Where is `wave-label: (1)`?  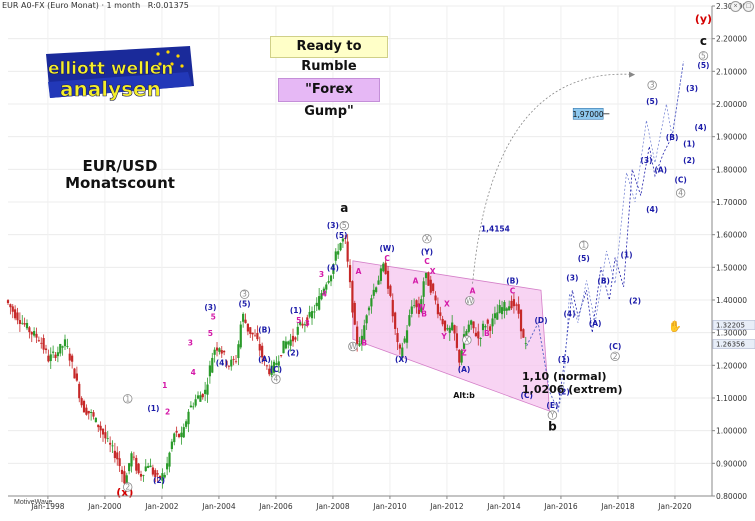
wave-label: (1) is located at coordinates (296, 310).